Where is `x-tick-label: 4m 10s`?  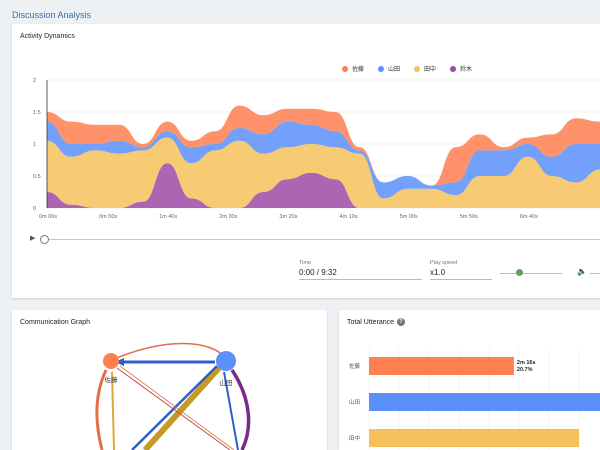
x-tick-label: 4m 10s is located at coordinates (349, 217).